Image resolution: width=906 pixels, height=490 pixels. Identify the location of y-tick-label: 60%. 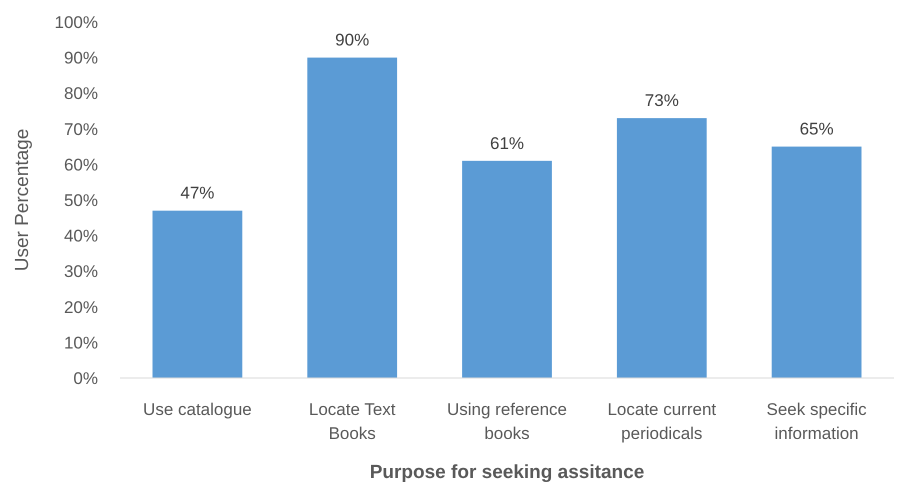
(81, 164).